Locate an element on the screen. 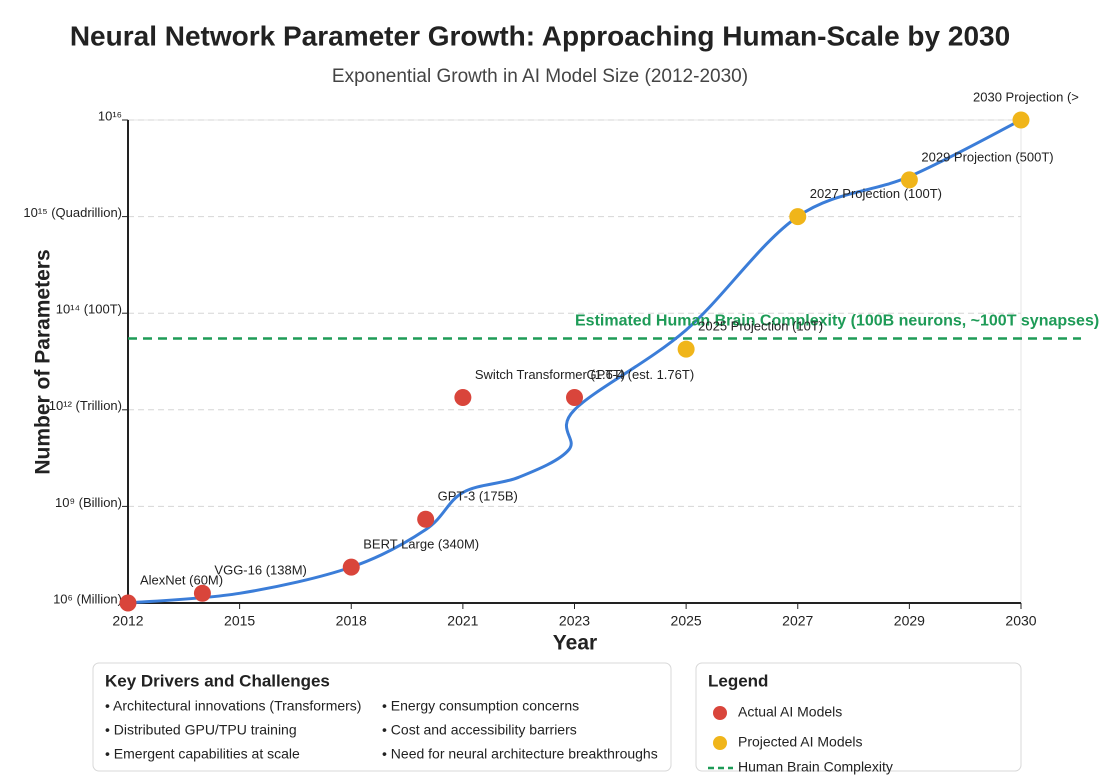  y-tick-label: 10¹⁶ is located at coordinates (110, 115).